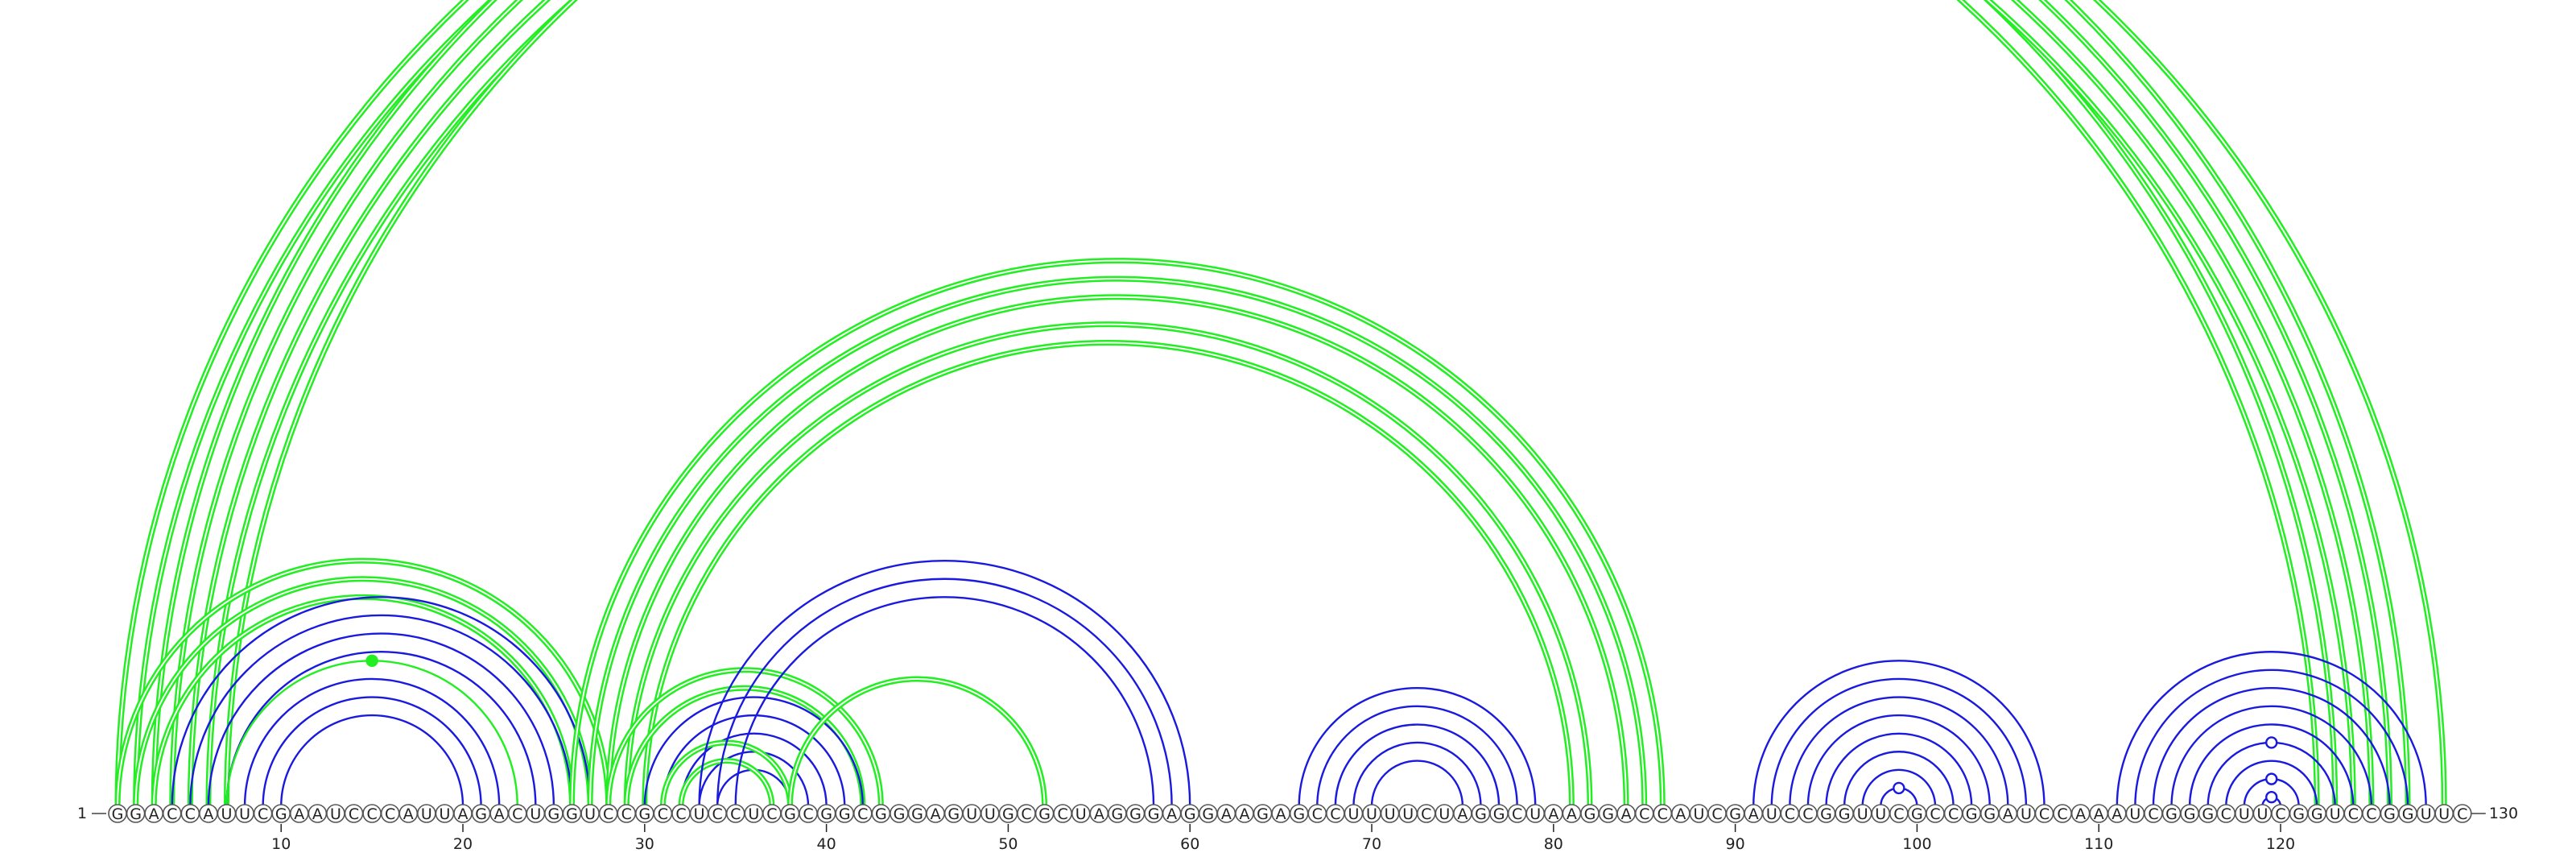  I want to click on nucleotide-letter-89: C, so click(1716, 814).